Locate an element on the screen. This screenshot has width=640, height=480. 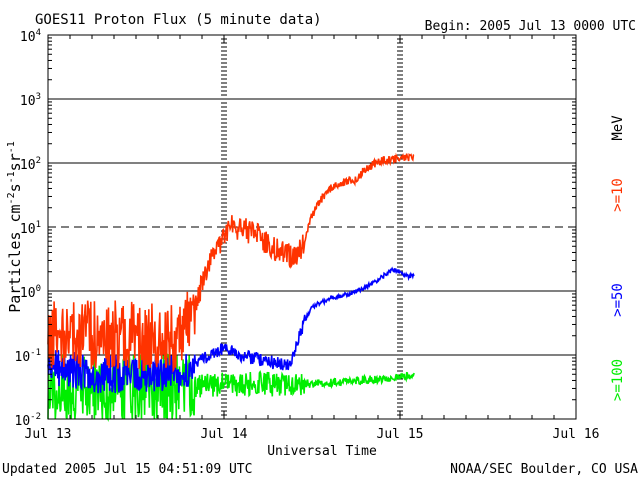
y-axis-label: Particles cm-2s-1sr-1 is located at coordinates (15, 227).